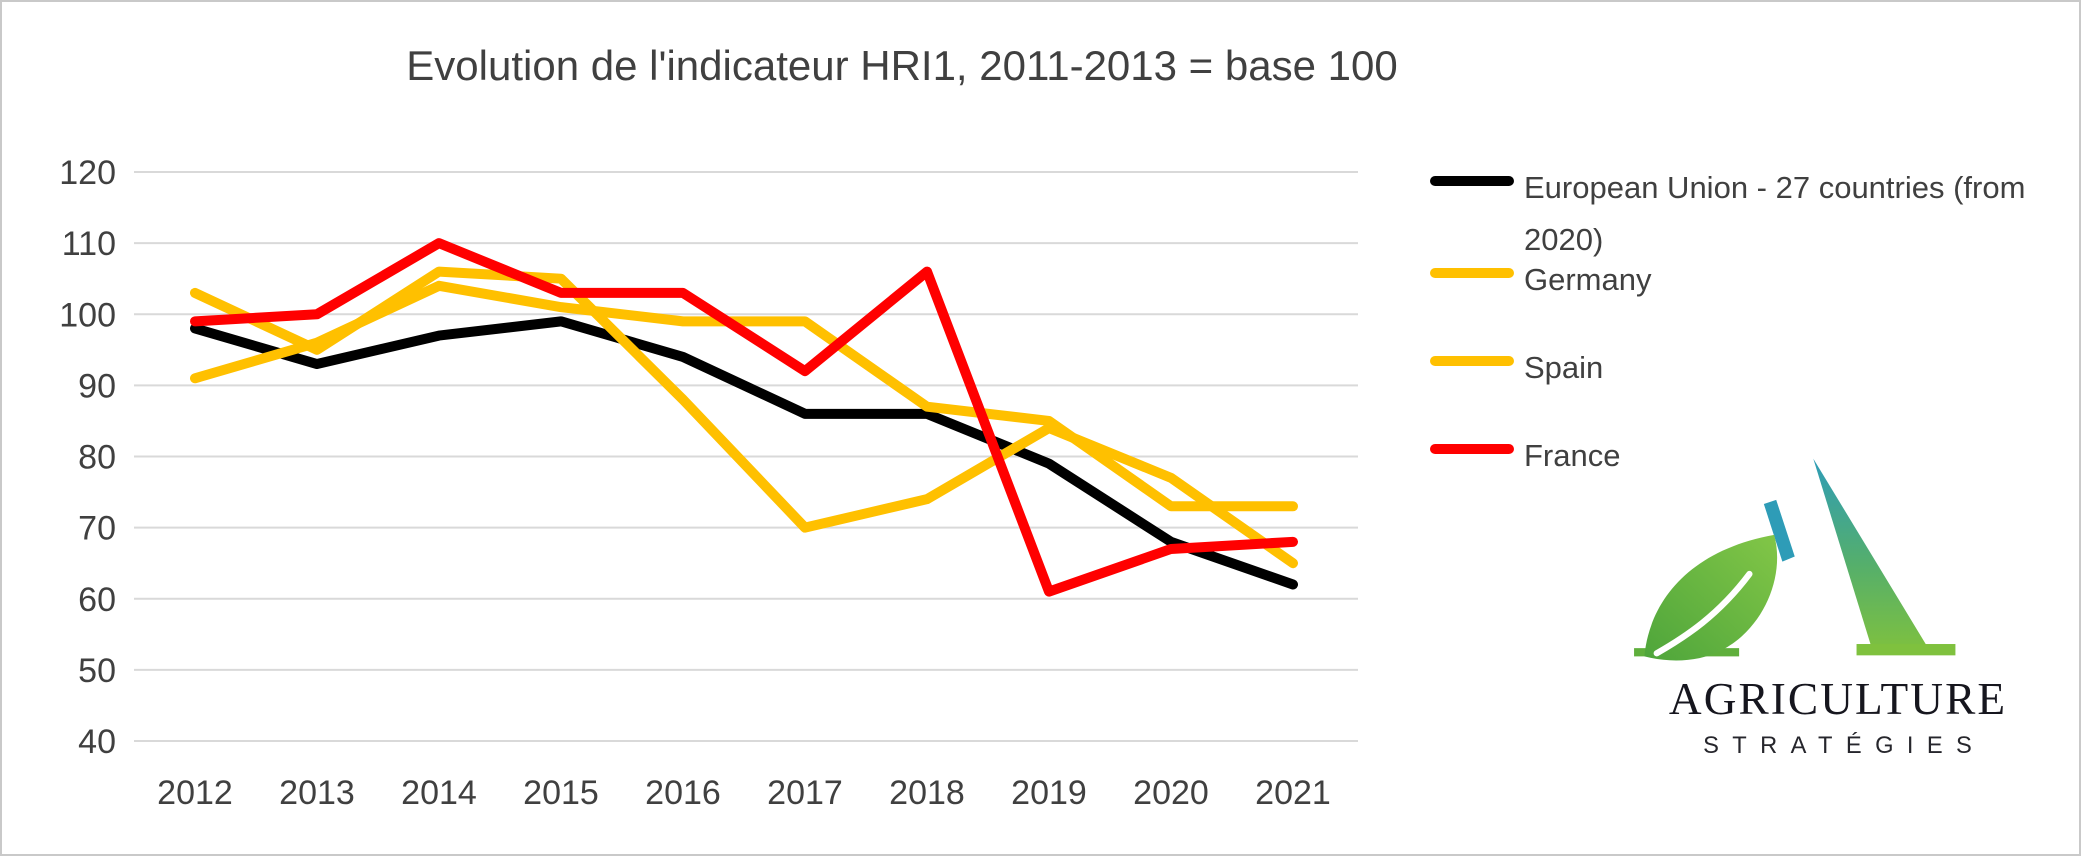 This screenshot has height=856, width=2081. Describe the element at coordinates (195, 793) in the screenshot. I see `x-tick-label-2012: 2012` at that location.